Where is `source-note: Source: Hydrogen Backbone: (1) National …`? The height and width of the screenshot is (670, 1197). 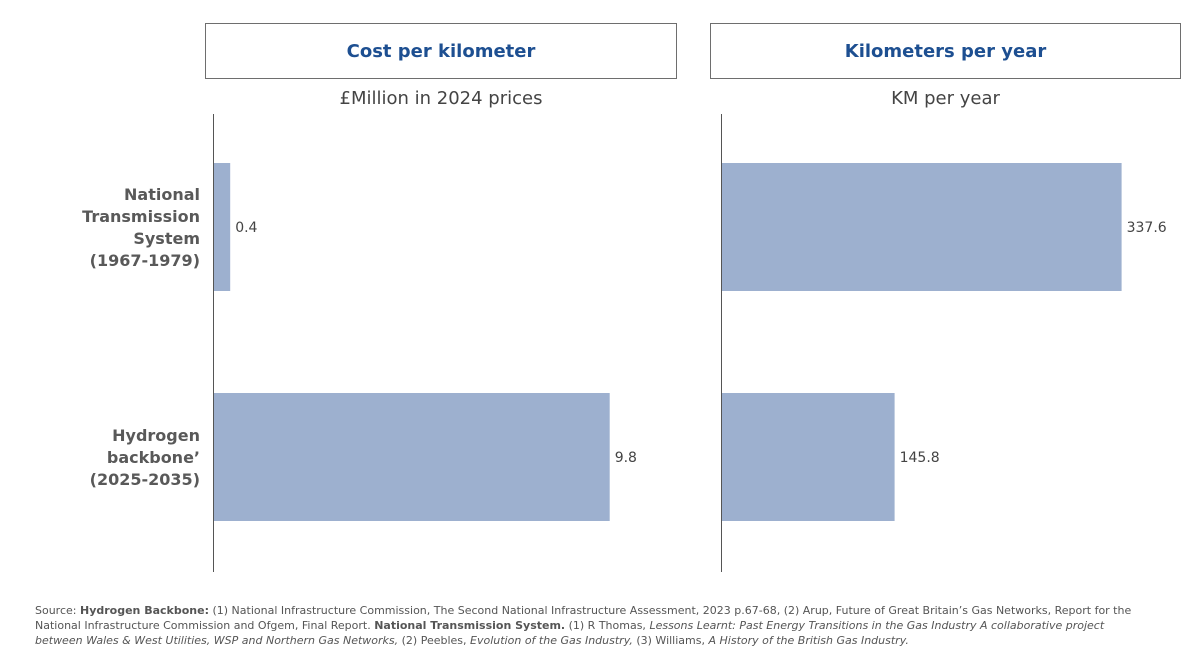 source-note: Source: Hydrogen Backbone: (1) National … is located at coordinates (590, 625).